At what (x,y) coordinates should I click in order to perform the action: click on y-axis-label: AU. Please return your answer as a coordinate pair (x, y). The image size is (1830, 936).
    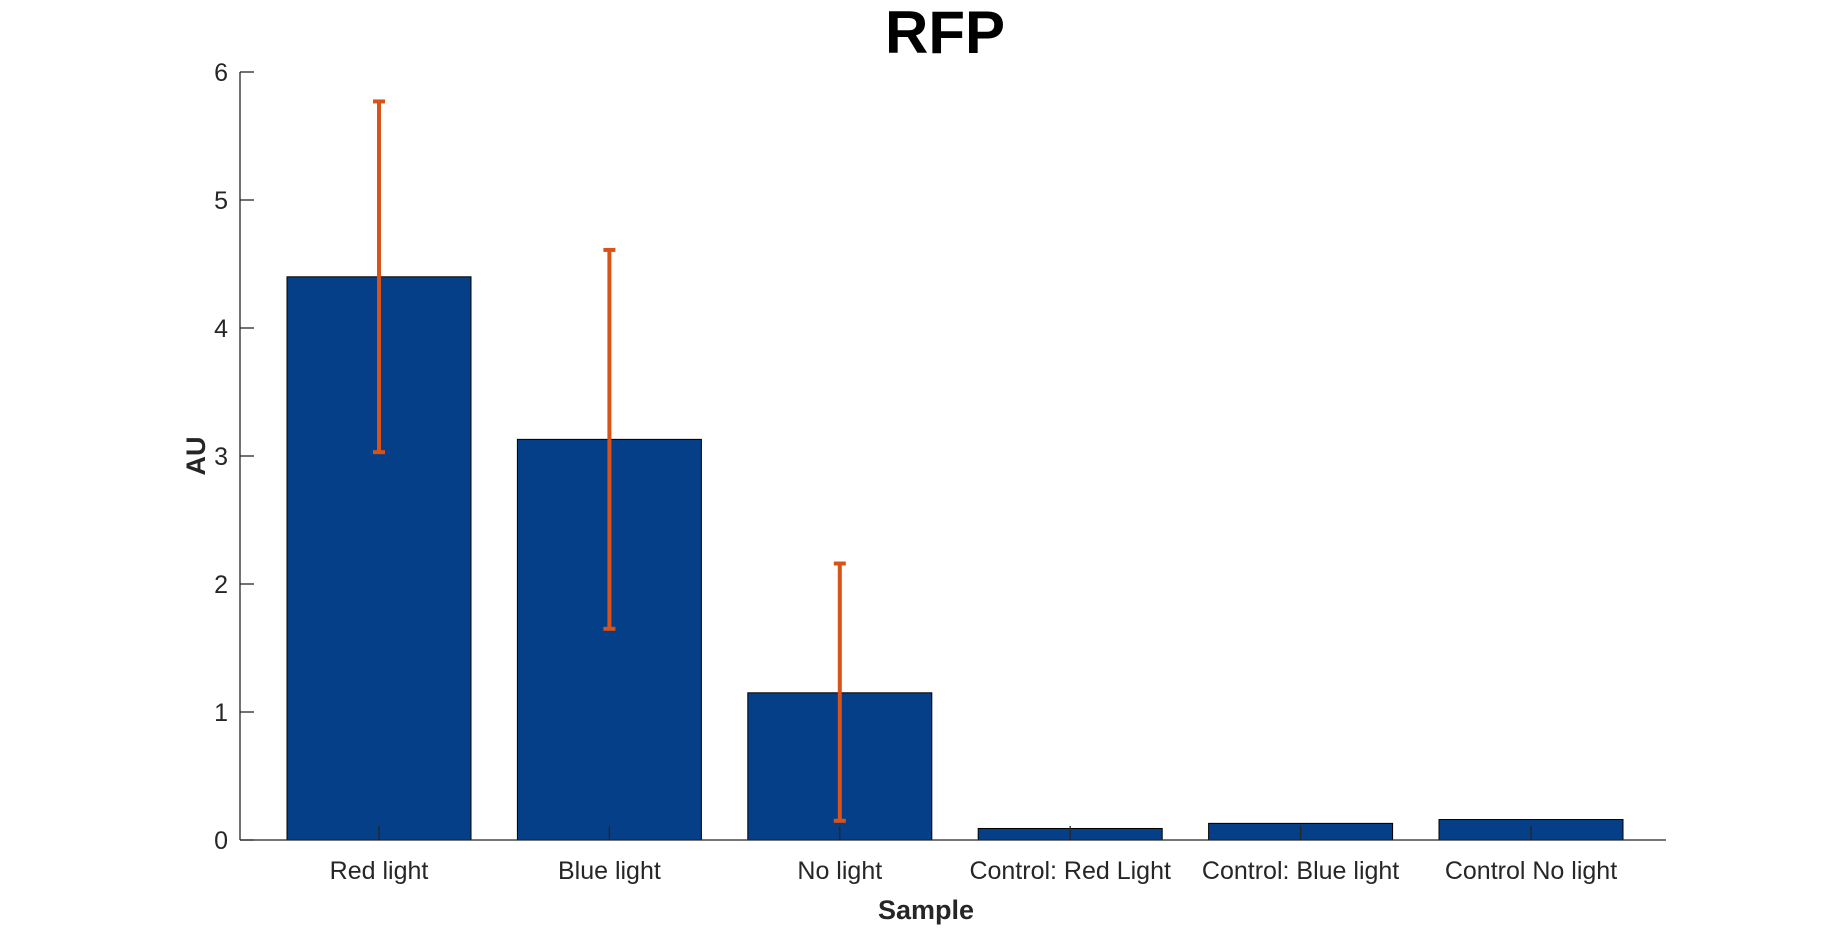
    Looking at the image, I should click on (196, 456).